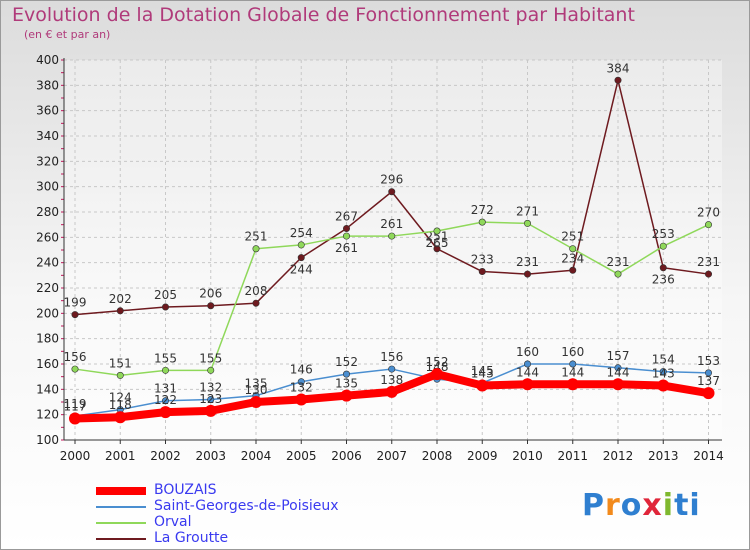 The width and height of the screenshot is (750, 550). I want to click on data-label-orval: 265, so click(437, 243).